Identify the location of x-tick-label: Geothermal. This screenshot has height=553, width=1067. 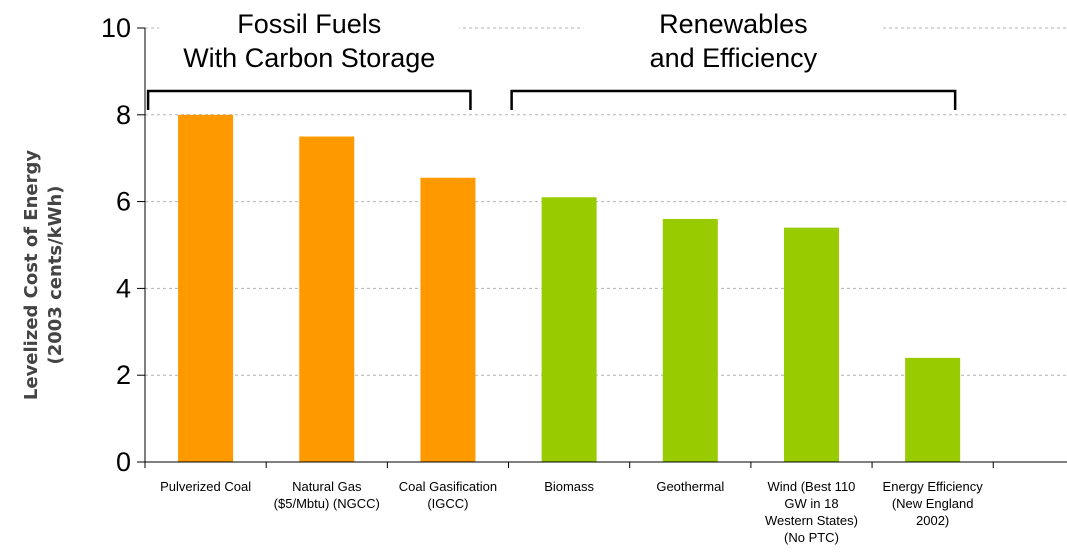
(690, 486).